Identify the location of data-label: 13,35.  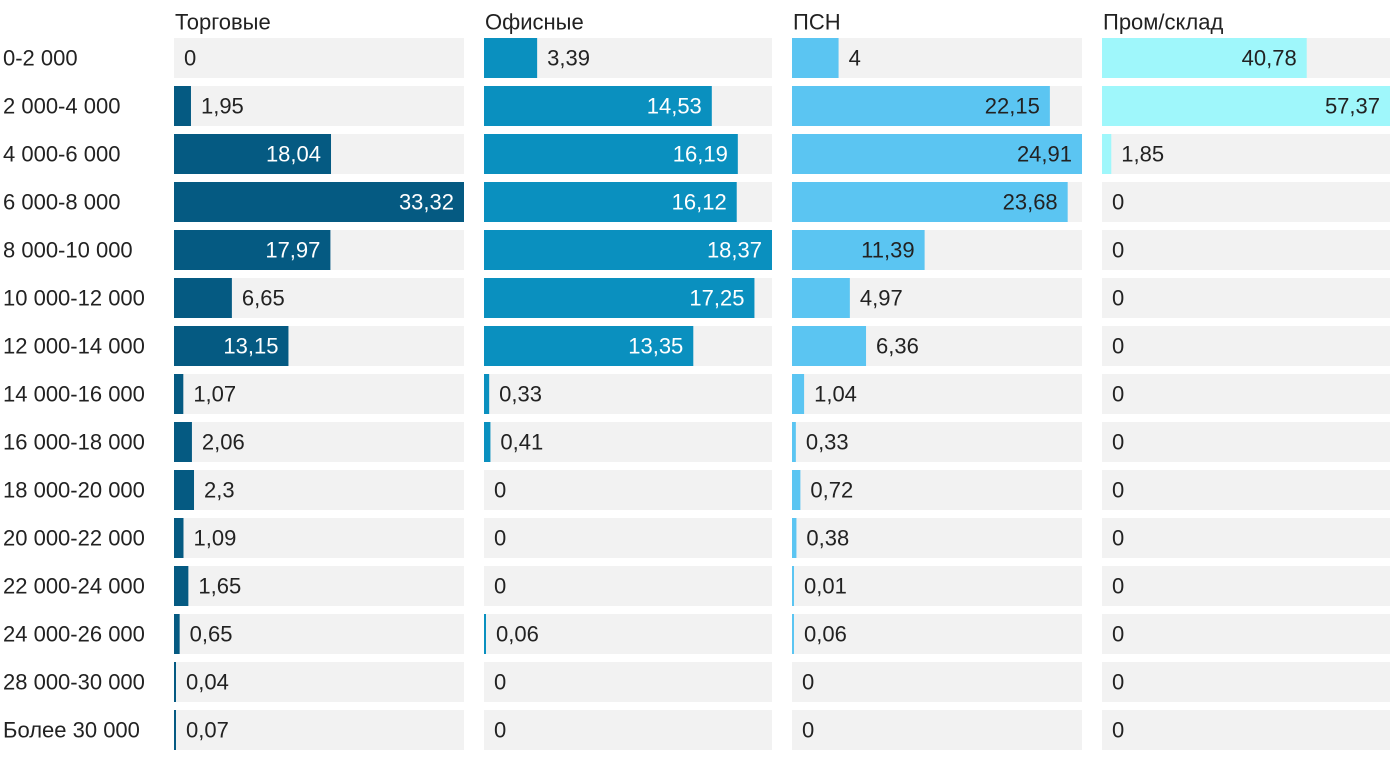
(655, 346).